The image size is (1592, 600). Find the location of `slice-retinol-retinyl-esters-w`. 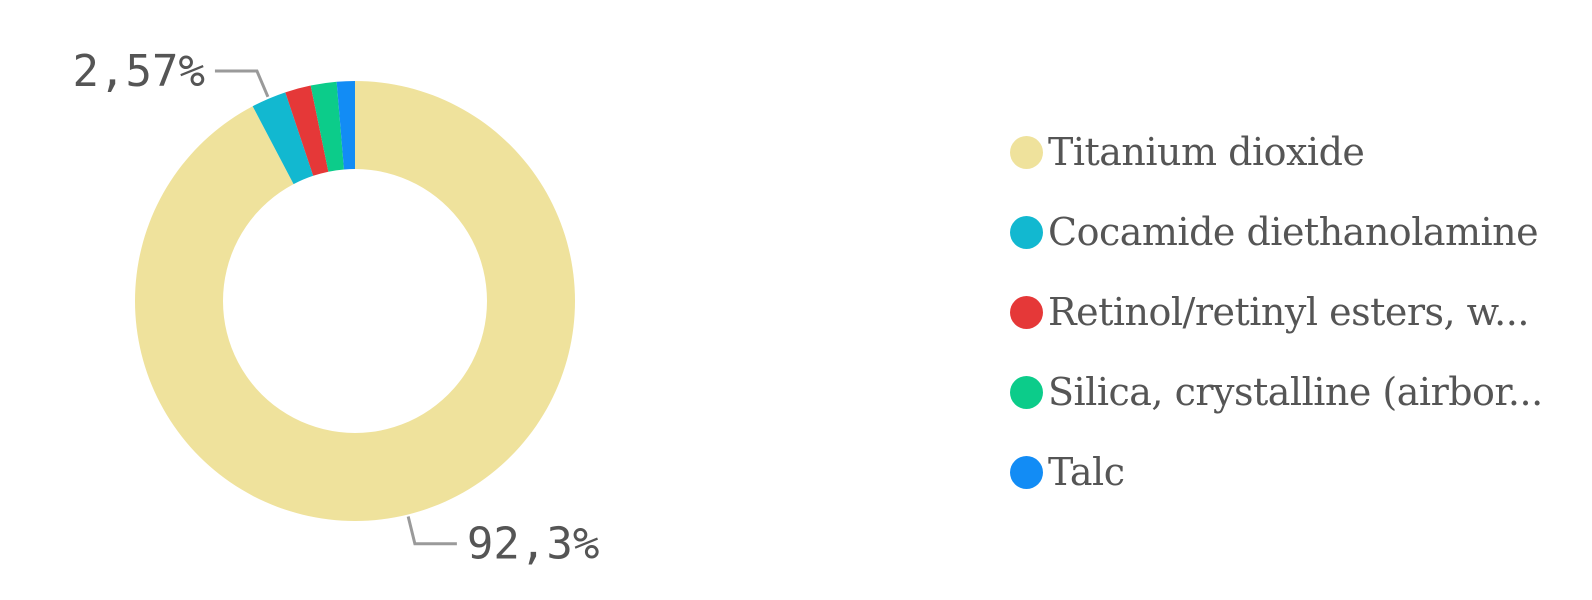

slice-retinol-retinyl-esters-w is located at coordinates (307, 130).